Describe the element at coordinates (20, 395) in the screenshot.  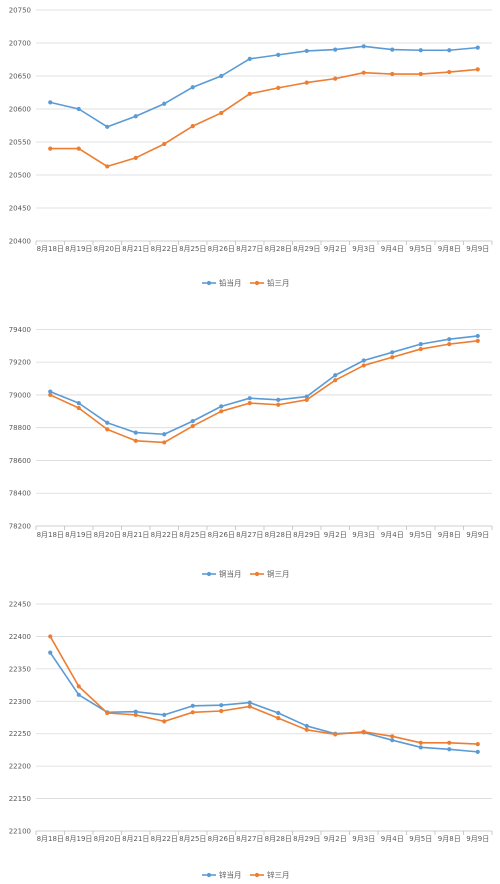
I see `y-tick-label: 79000` at that location.